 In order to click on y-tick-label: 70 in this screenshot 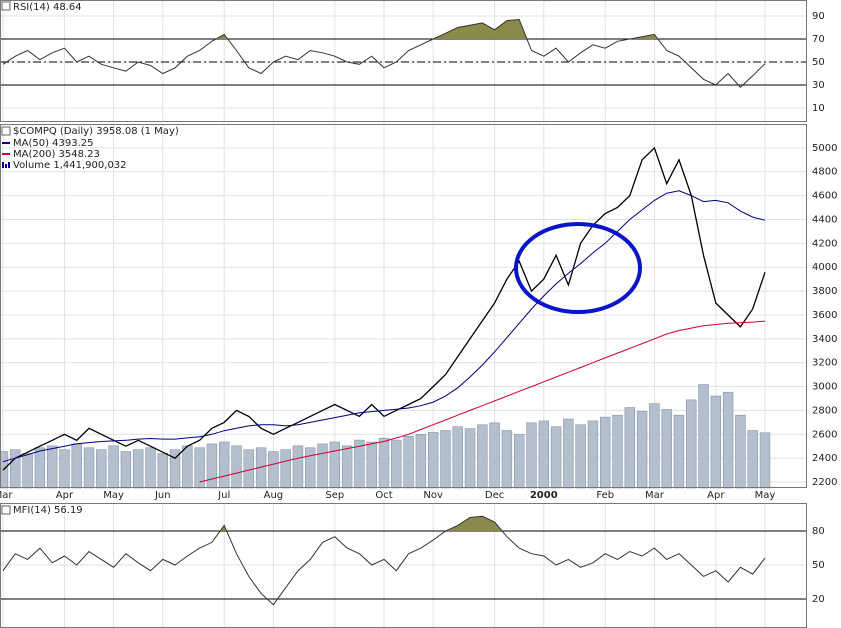, I will do `click(818, 39)`.